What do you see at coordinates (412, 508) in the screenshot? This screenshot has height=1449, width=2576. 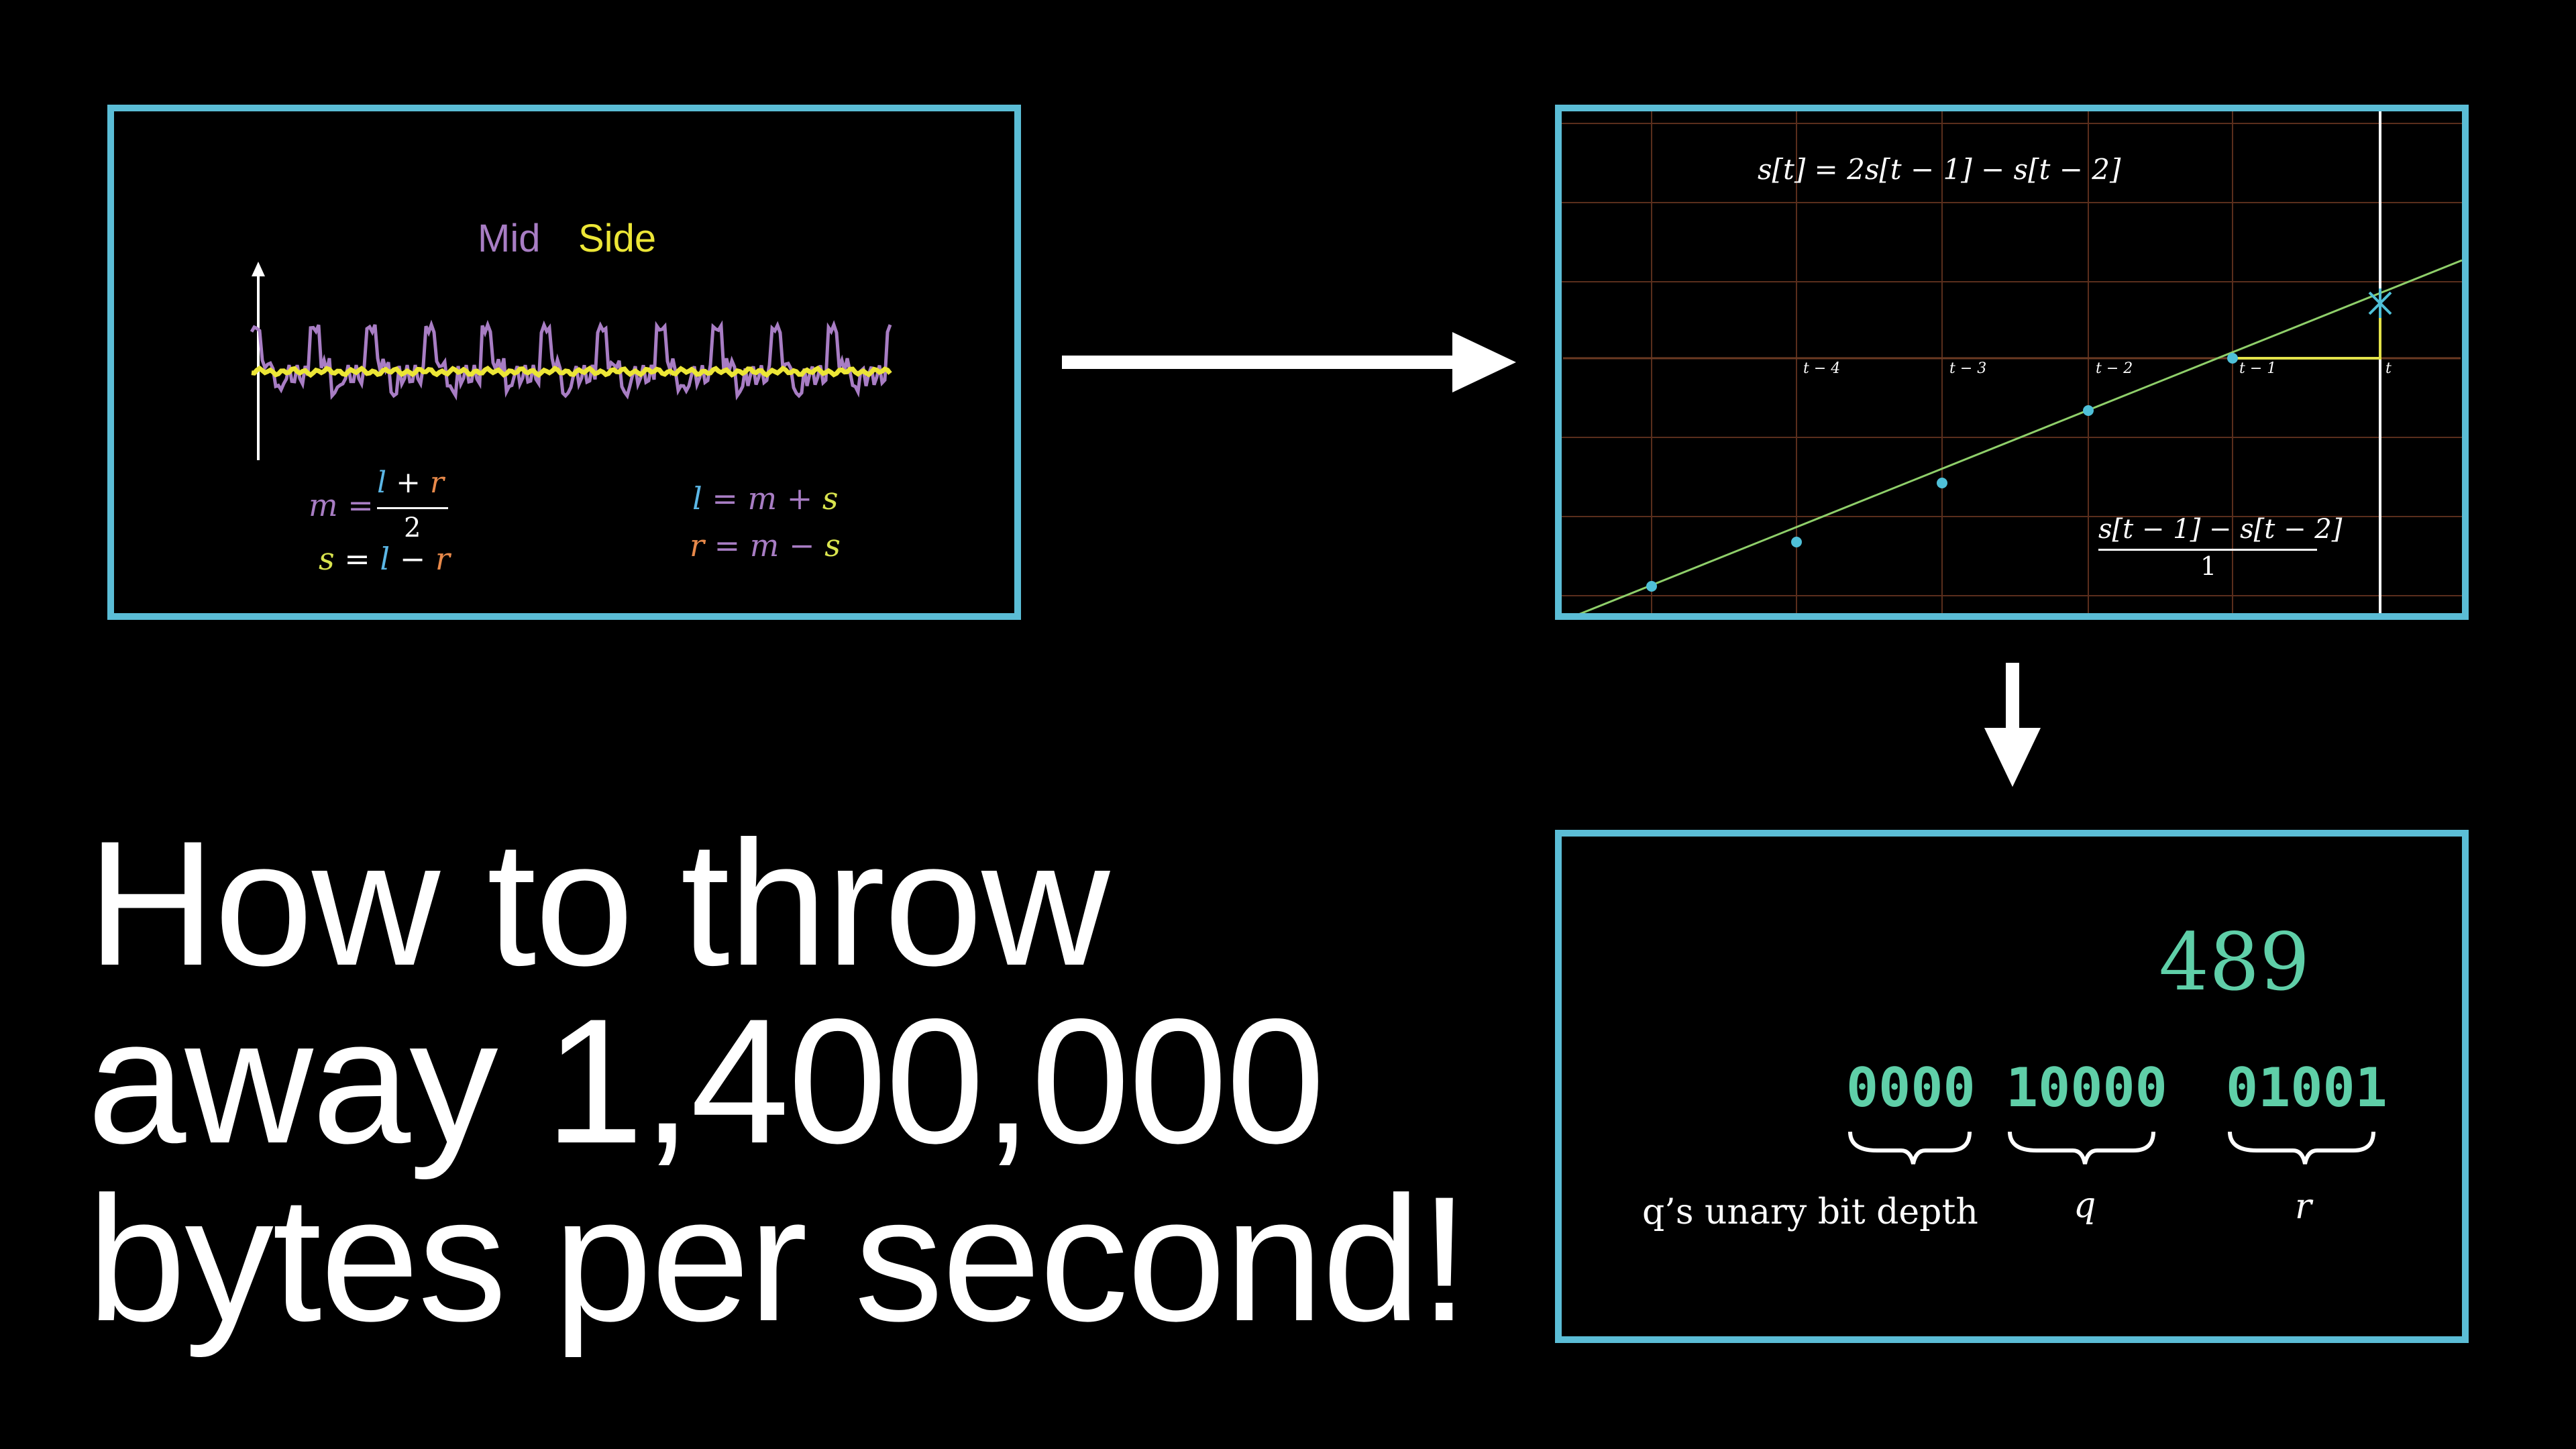 I see `eq-m-fraction-bar` at bounding box center [412, 508].